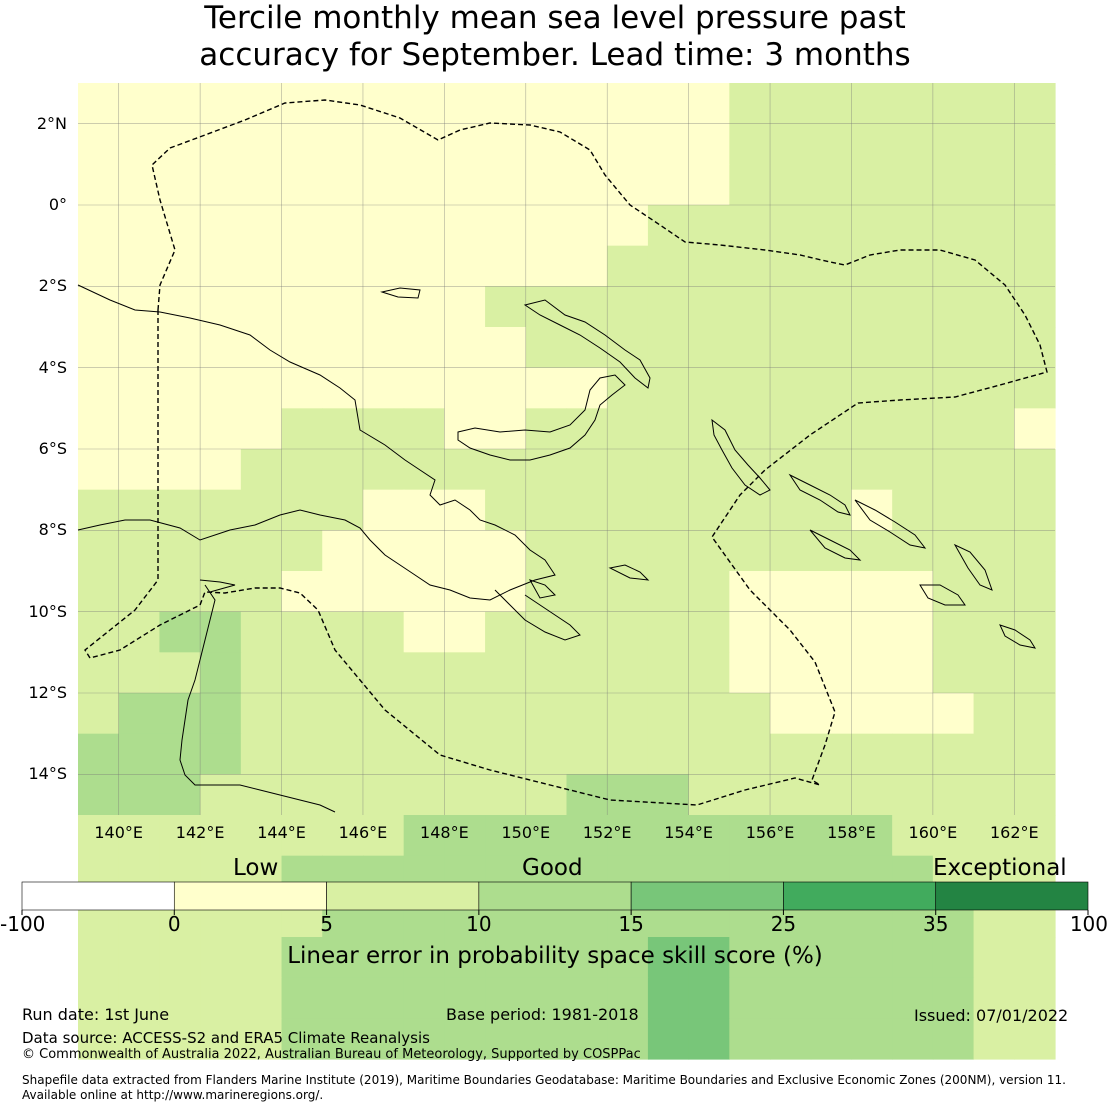  I want to click on solomons-newgeorgia, so click(835, 545).